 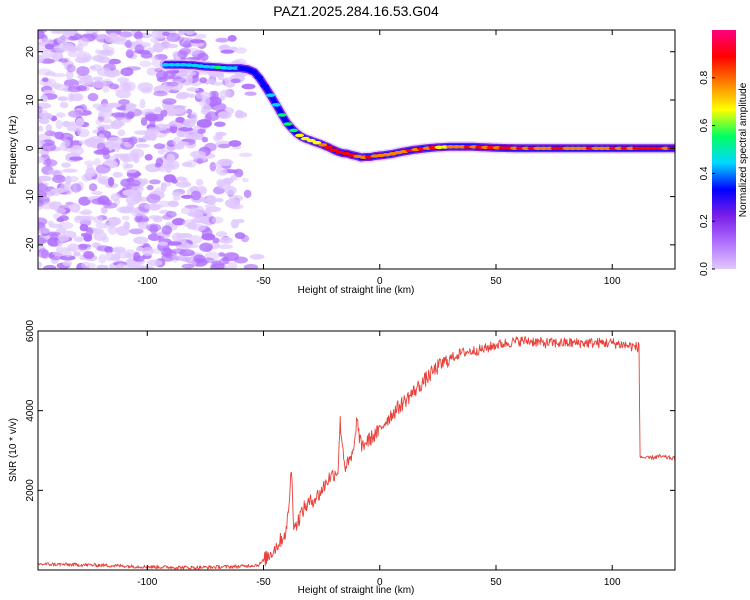 What do you see at coordinates (263, 281) in the screenshot?
I see `x-tick-label: -50` at bounding box center [263, 281].